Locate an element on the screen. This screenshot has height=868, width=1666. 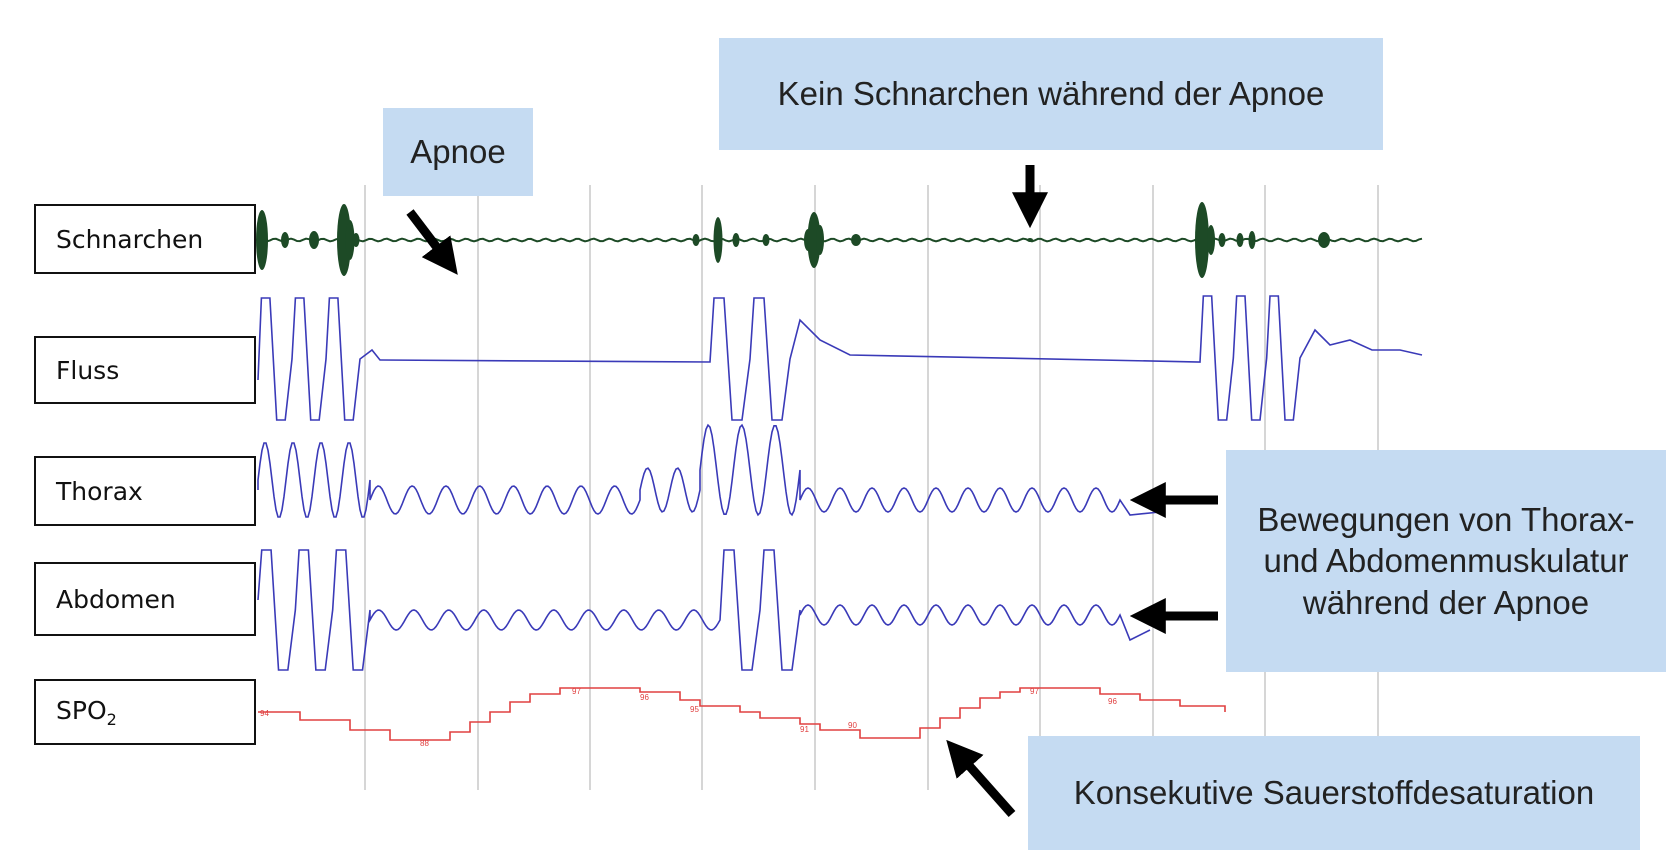
spo2-readout: 95 is located at coordinates (694, 709).